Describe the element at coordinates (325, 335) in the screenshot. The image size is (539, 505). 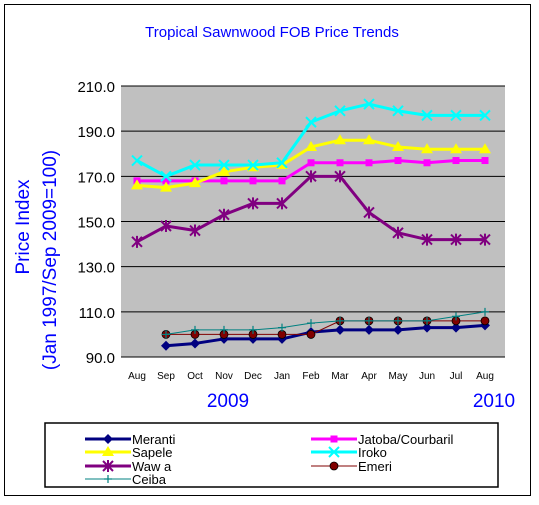
I see `series-meranti` at that location.